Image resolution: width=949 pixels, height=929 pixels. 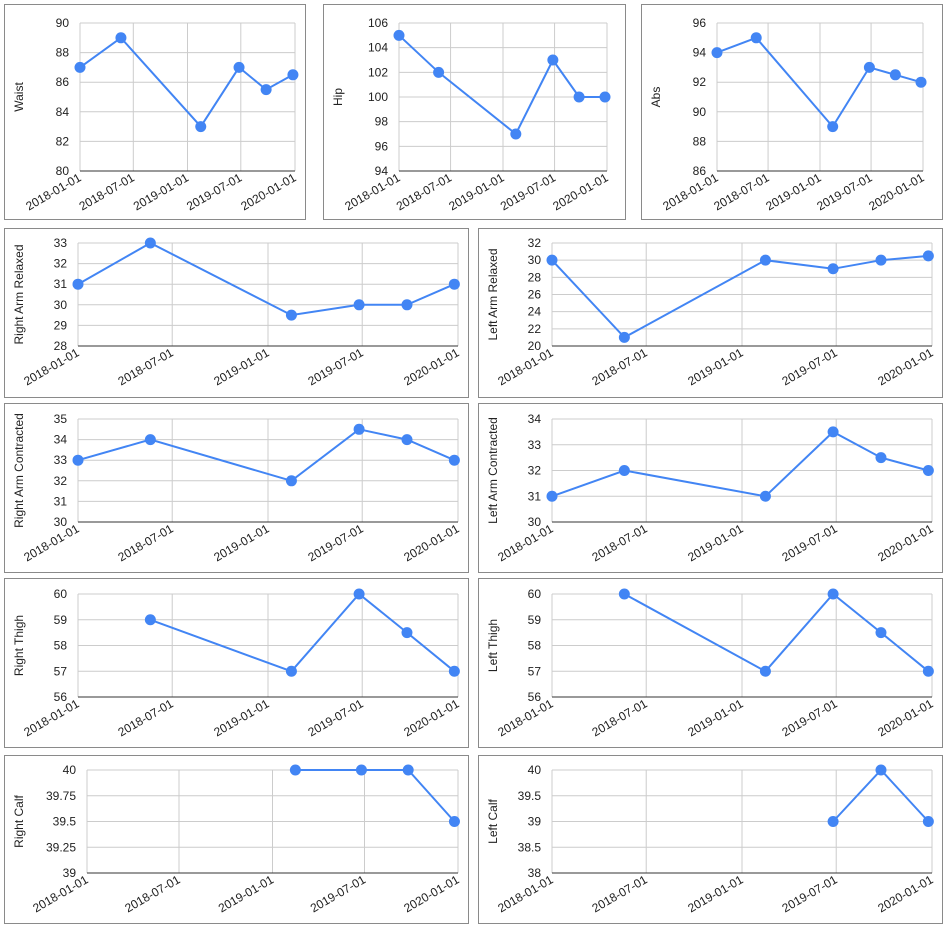 What do you see at coordinates (63, 141) in the screenshot?
I see `y-tick-label: 82` at bounding box center [63, 141].